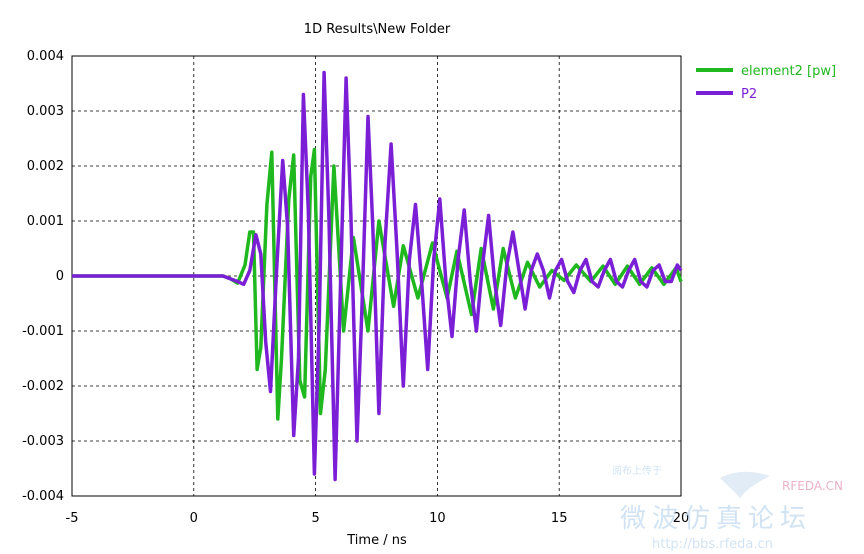  I want to click on legend-label: element2 [pw], so click(788, 71).